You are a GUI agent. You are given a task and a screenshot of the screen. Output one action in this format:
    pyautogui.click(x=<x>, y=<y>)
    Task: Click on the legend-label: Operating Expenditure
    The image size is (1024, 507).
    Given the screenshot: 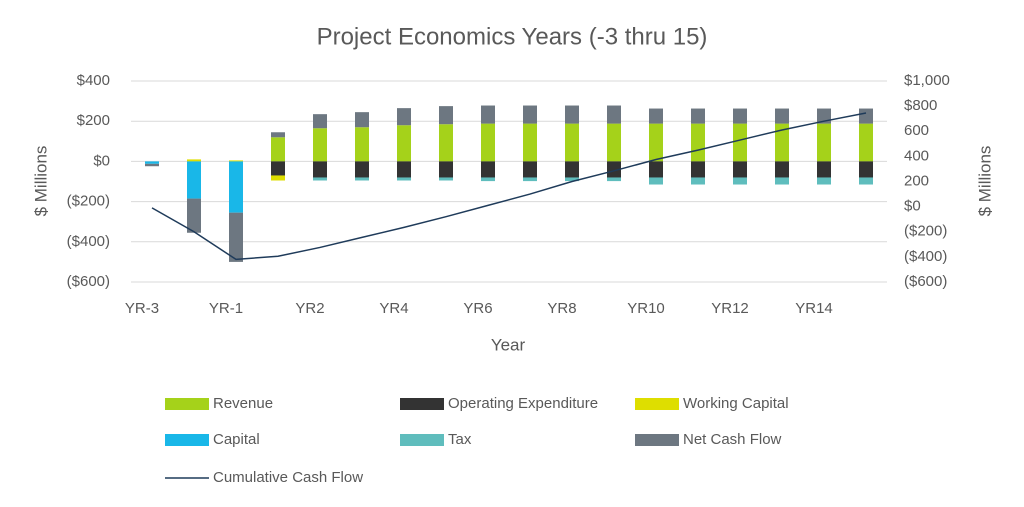 What is the action you would take?
    pyautogui.click(x=523, y=403)
    